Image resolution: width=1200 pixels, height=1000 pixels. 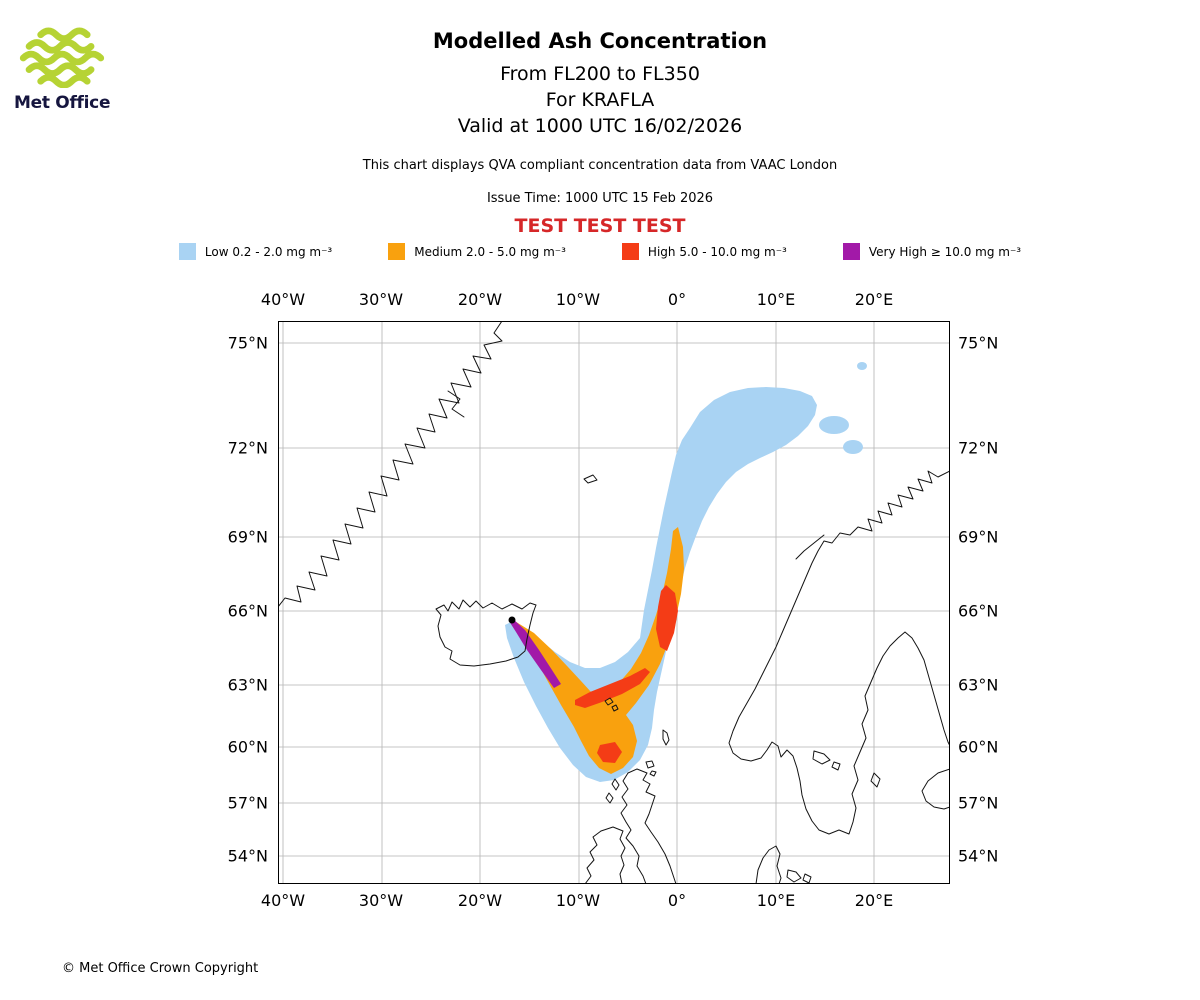 What do you see at coordinates (945, 251) in the screenshot?
I see `legend-label-very-high: Very High ≥ 10.0 mg m⁻³` at bounding box center [945, 251].